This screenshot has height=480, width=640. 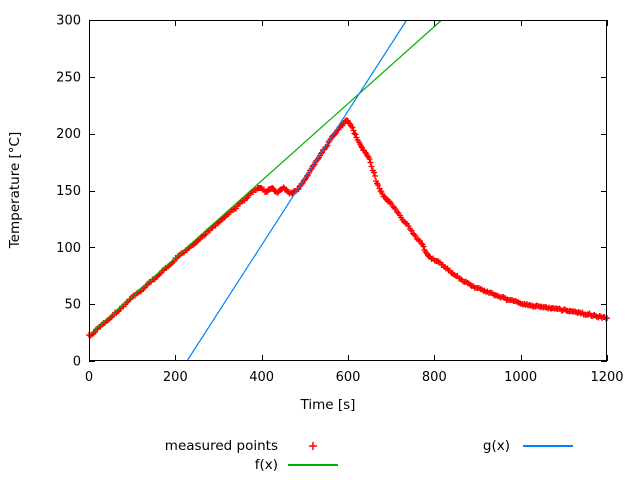 What do you see at coordinates (548, 446) in the screenshot?
I see `g-line-sample-icon` at bounding box center [548, 446].